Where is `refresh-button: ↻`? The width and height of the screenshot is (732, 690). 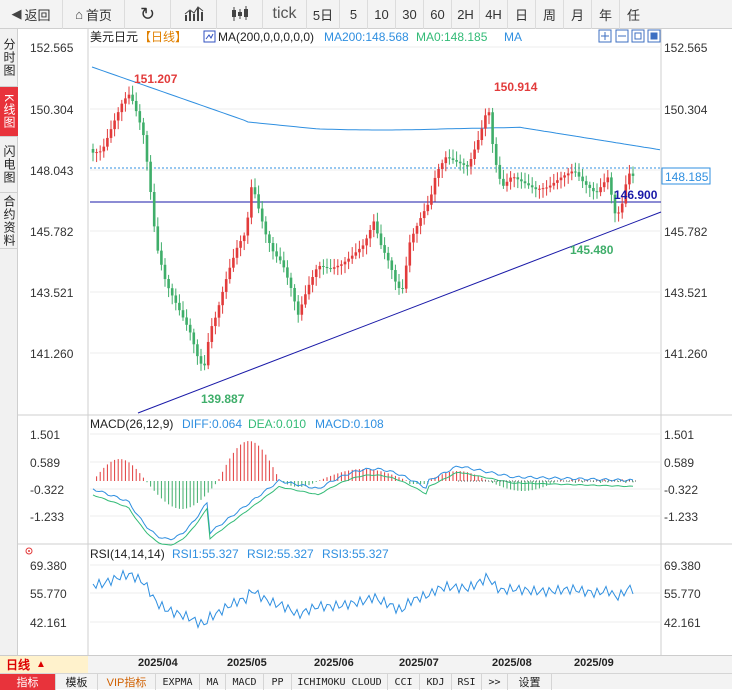
refresh-button: ↻ is located at coordinates (147, 14).